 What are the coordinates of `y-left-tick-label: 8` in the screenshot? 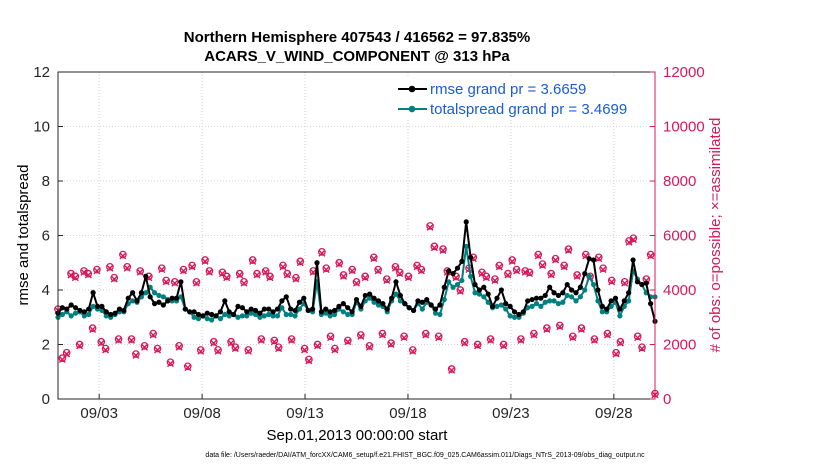 It's located at (46, 181).